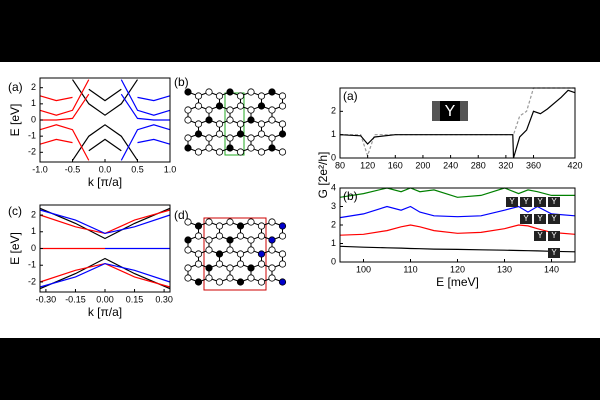  I want to click on x-axis-label: k [π/a], so click(105, 312).